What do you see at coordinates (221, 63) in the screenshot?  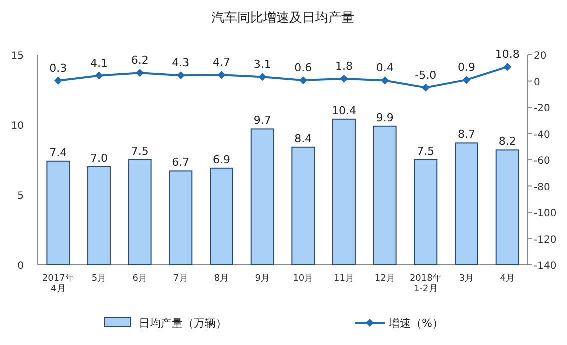 I see `data-label: 4.7` at bounding box center [221, 63].